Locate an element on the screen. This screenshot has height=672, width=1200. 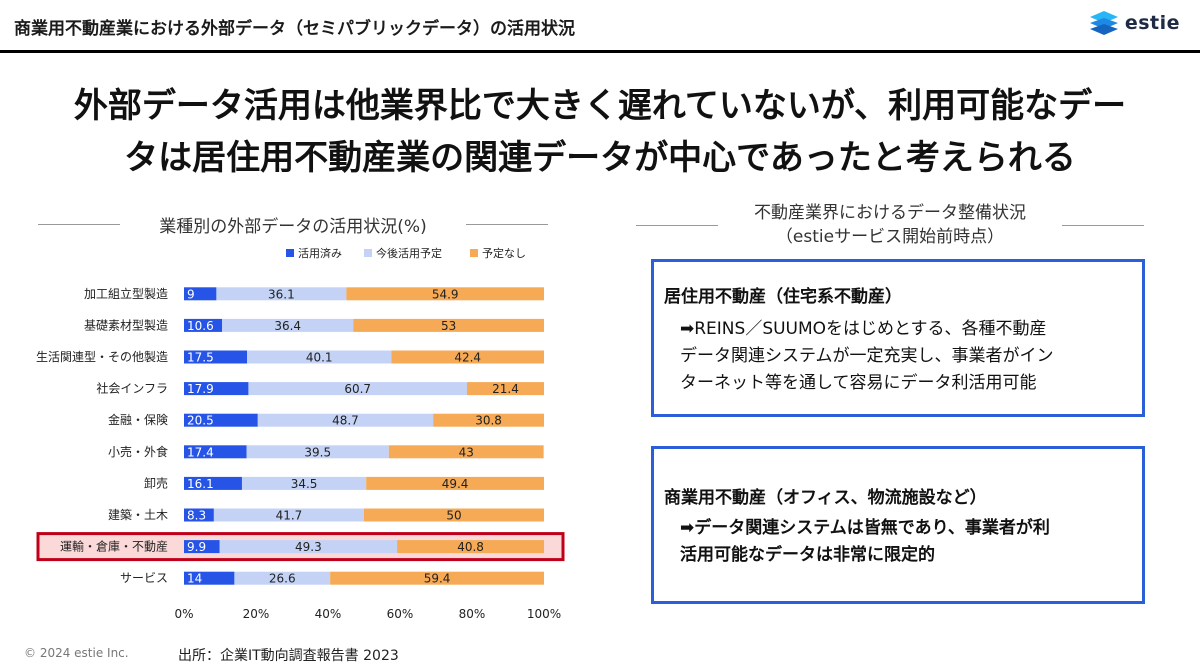
commercial-title: 商業用不動産（オフィス、物流施設など） is located at coordinates (825, 498).